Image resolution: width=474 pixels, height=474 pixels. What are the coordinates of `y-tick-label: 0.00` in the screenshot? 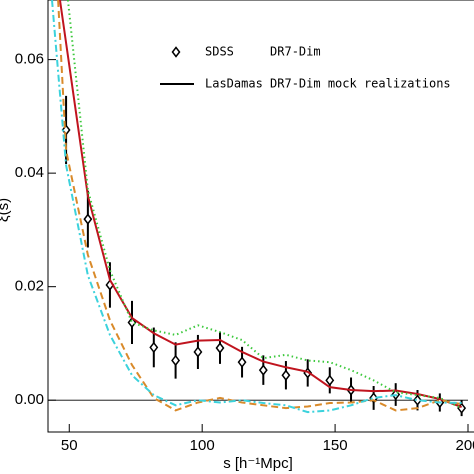 It's located at (29, 399).